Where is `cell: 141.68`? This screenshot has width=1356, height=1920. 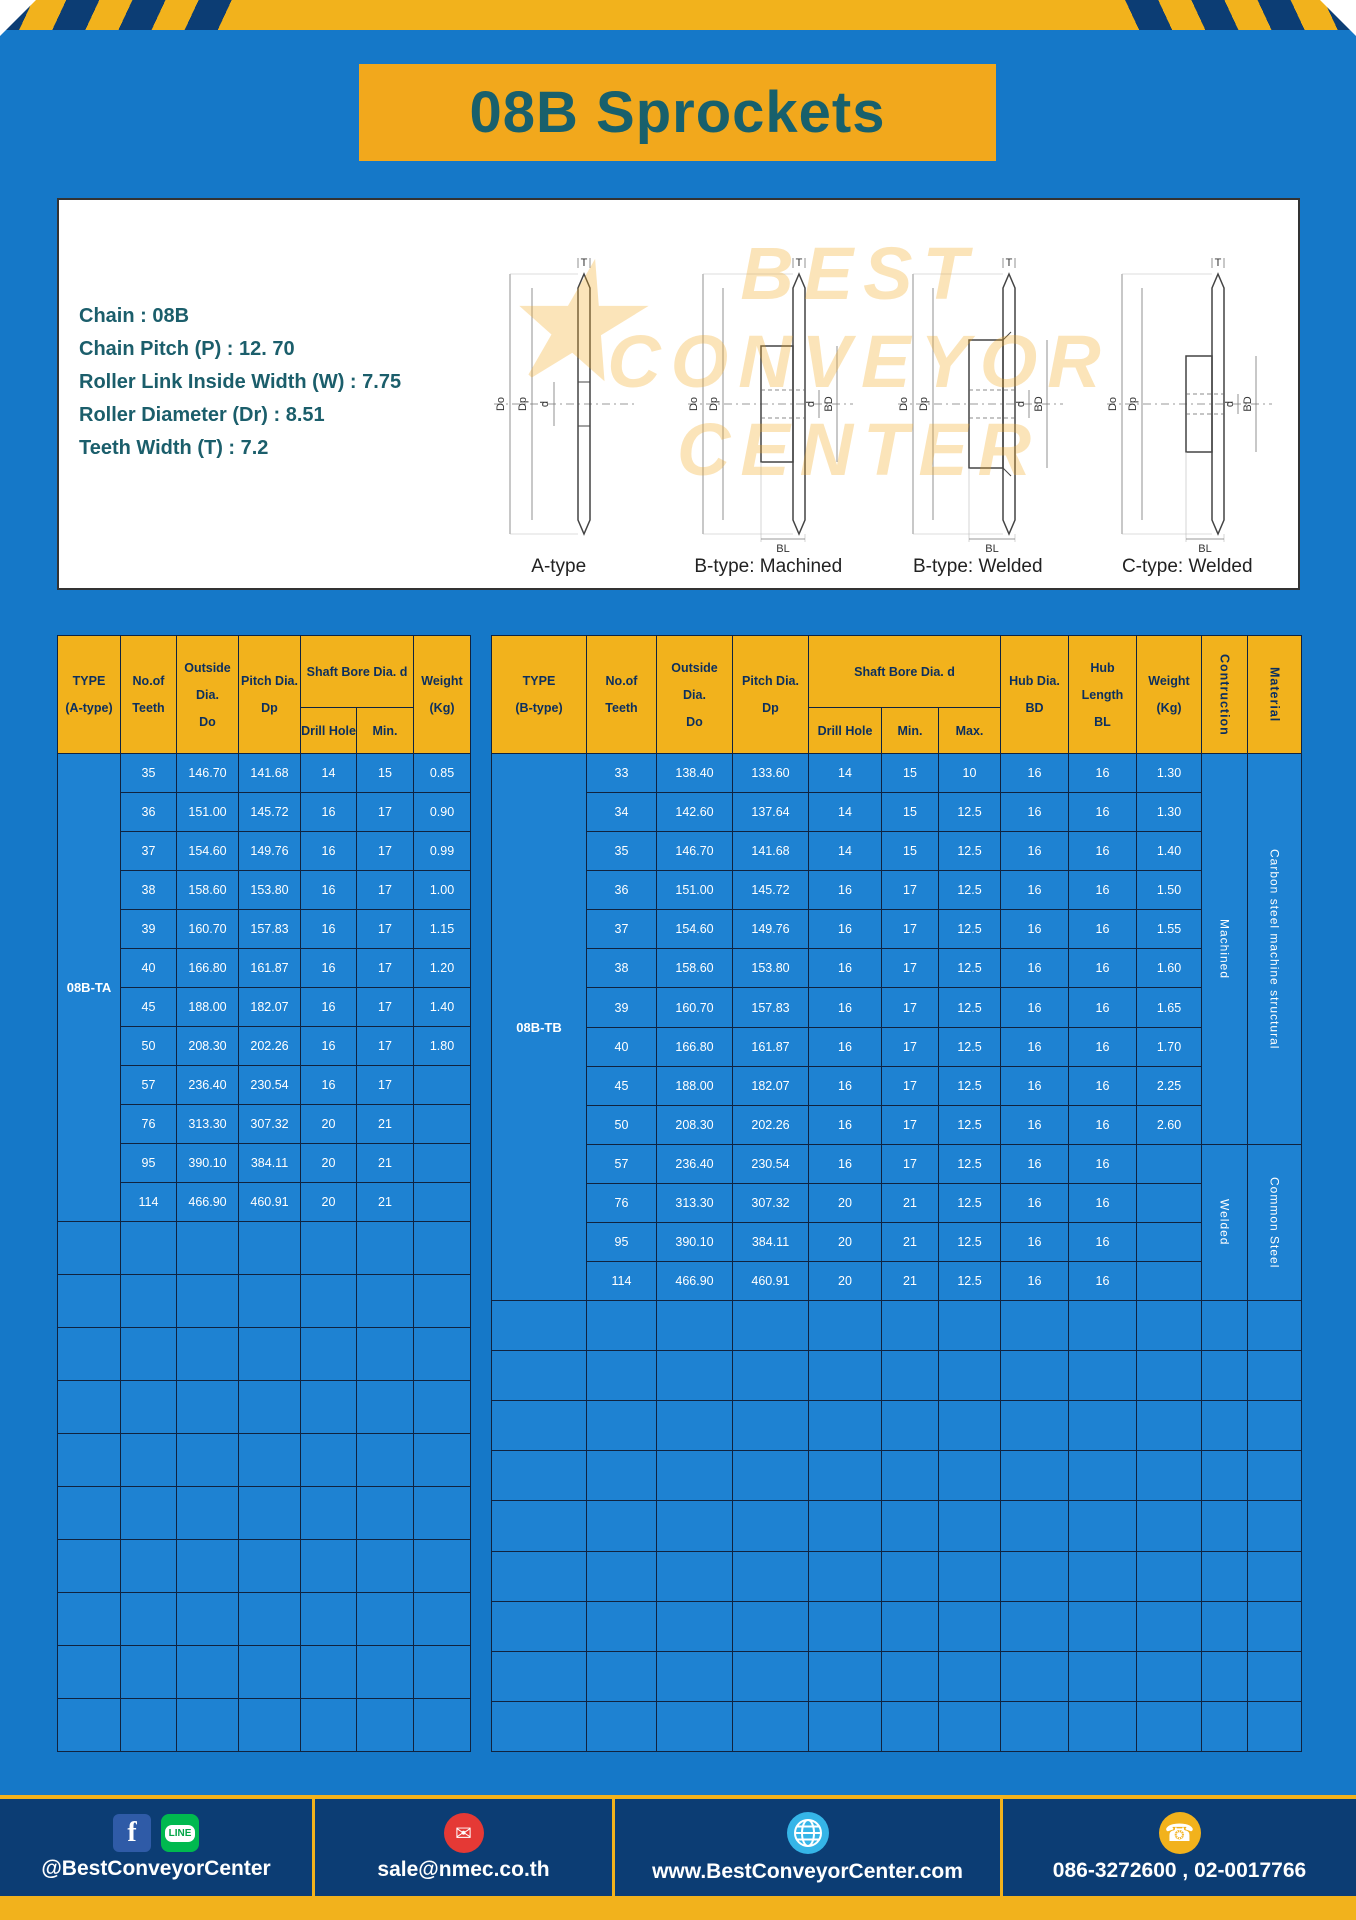
cell: 141.68 is located at coordinates (770, 851).